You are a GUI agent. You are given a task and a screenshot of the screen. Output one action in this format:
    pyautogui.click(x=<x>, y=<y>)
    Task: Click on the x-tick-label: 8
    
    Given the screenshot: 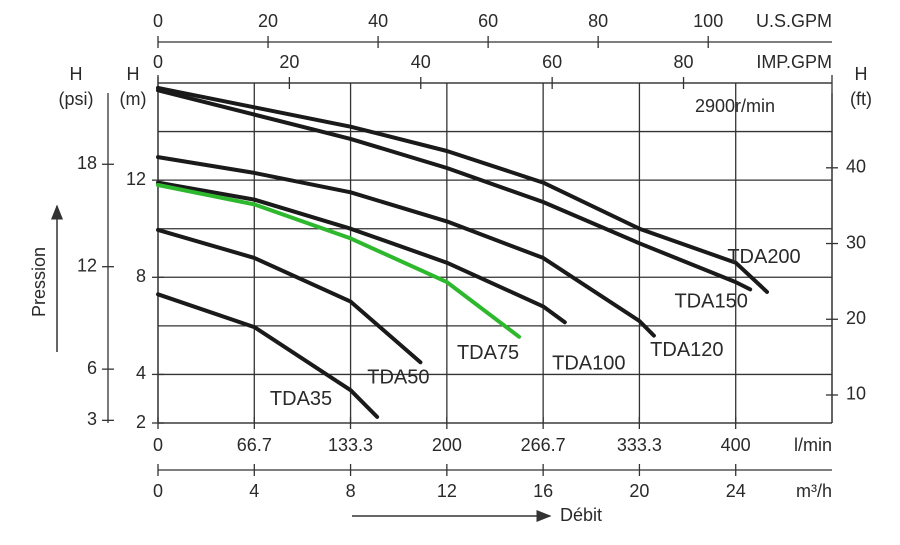 What is the action you would take?
    pyautogui.click(x=351, y=491)
    